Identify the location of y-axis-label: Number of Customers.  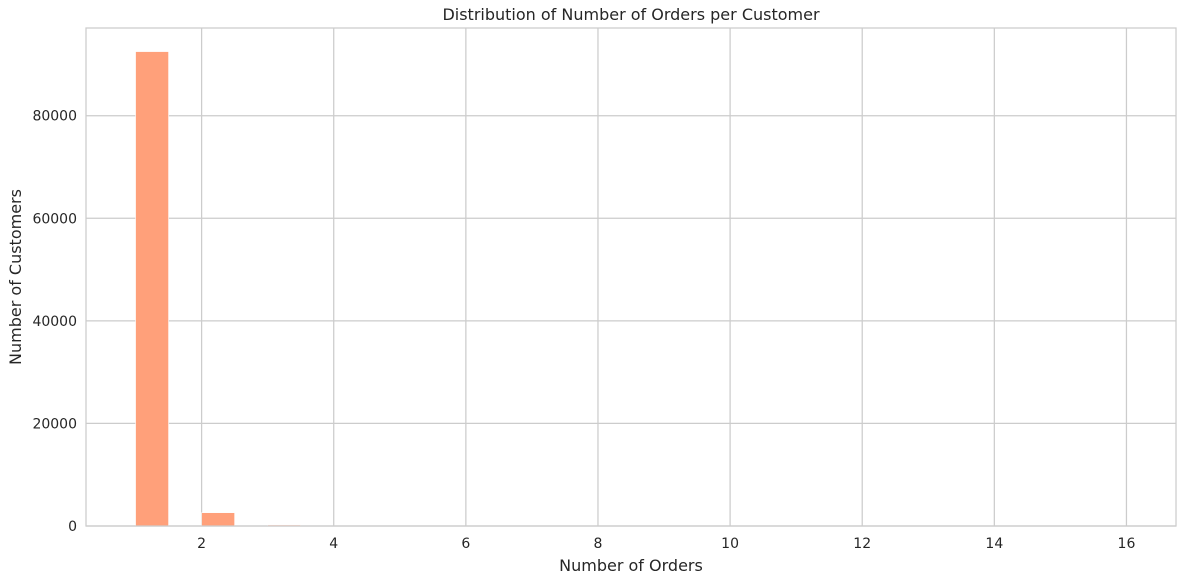
(15, 277).